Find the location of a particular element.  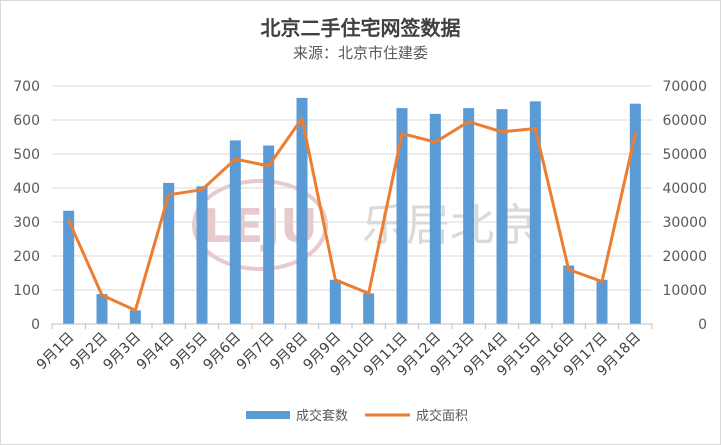

right-tick-label: 50000 is located at coordinates (684, 155).